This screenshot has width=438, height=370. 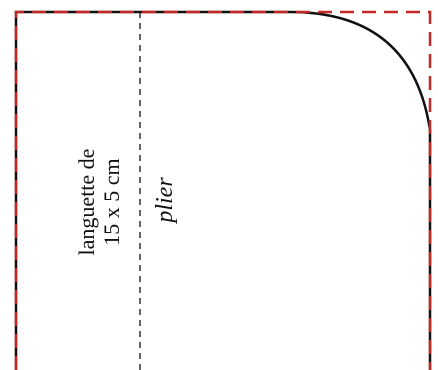 I want to click on fold-label: plier, so click(x=165, y=200).